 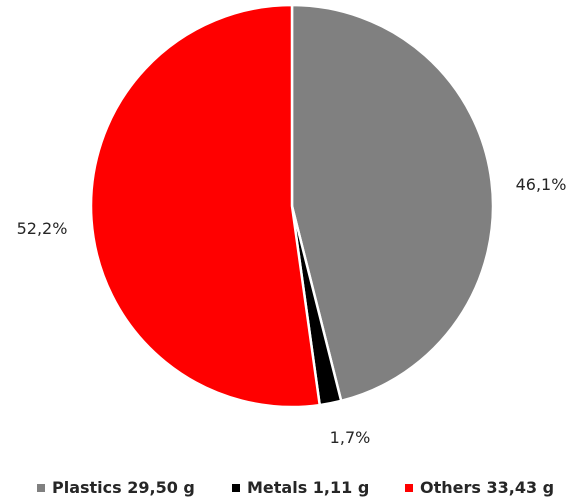 I want to click on legend-swatch-others, so click(x=409, y=487).